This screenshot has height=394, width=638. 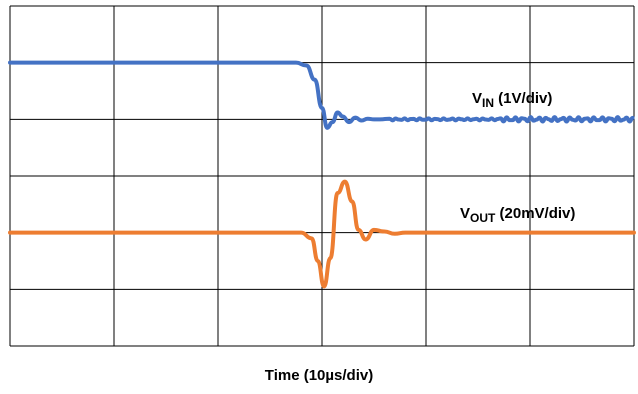 What do you see at coordinates (319, 375) in the screenshot?
I see `x-axis-label: Time (10µs/div)` at bounding box center [319, 375].